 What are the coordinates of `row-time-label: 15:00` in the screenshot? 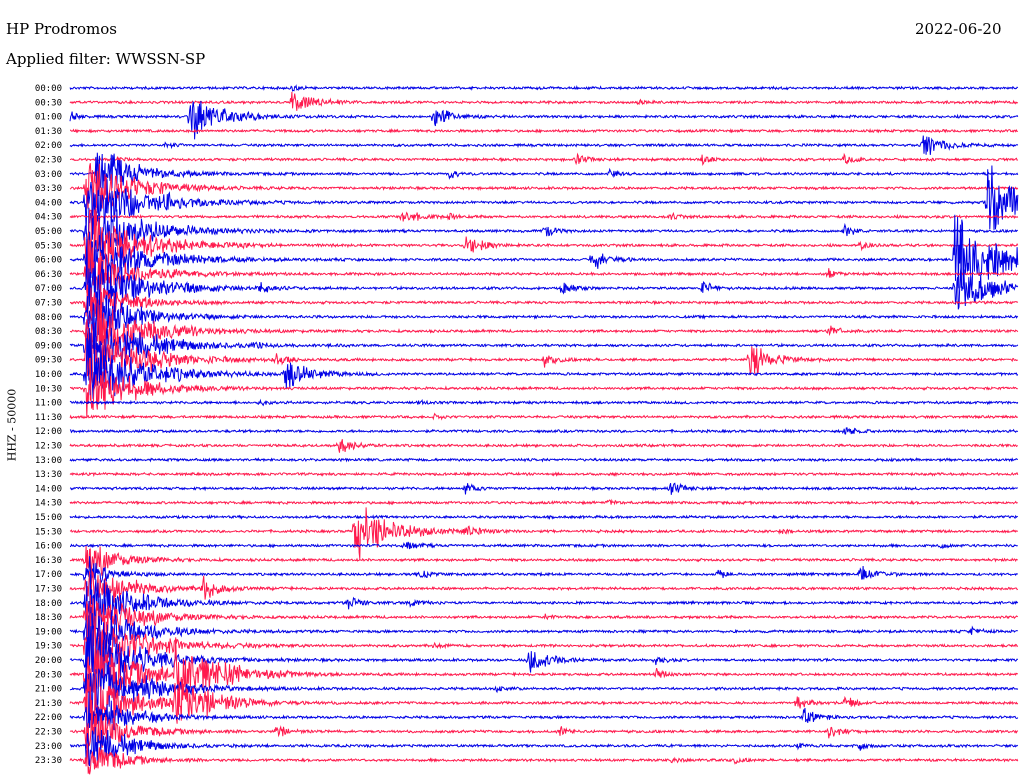 It's located at (48, 518).